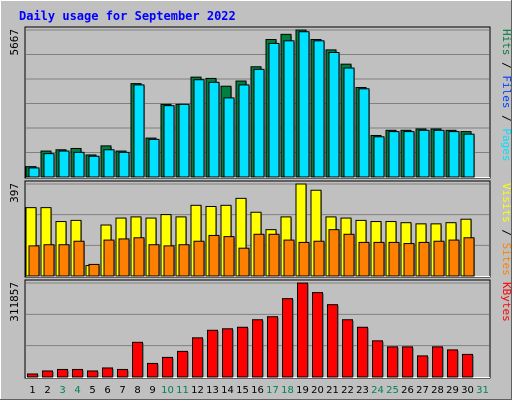 This screenshot has height=400, width=512. What do you see at coordinates (506, 259) in the screenshot?
I see `legend-entry: Sites` at bounding box center [506, 259].